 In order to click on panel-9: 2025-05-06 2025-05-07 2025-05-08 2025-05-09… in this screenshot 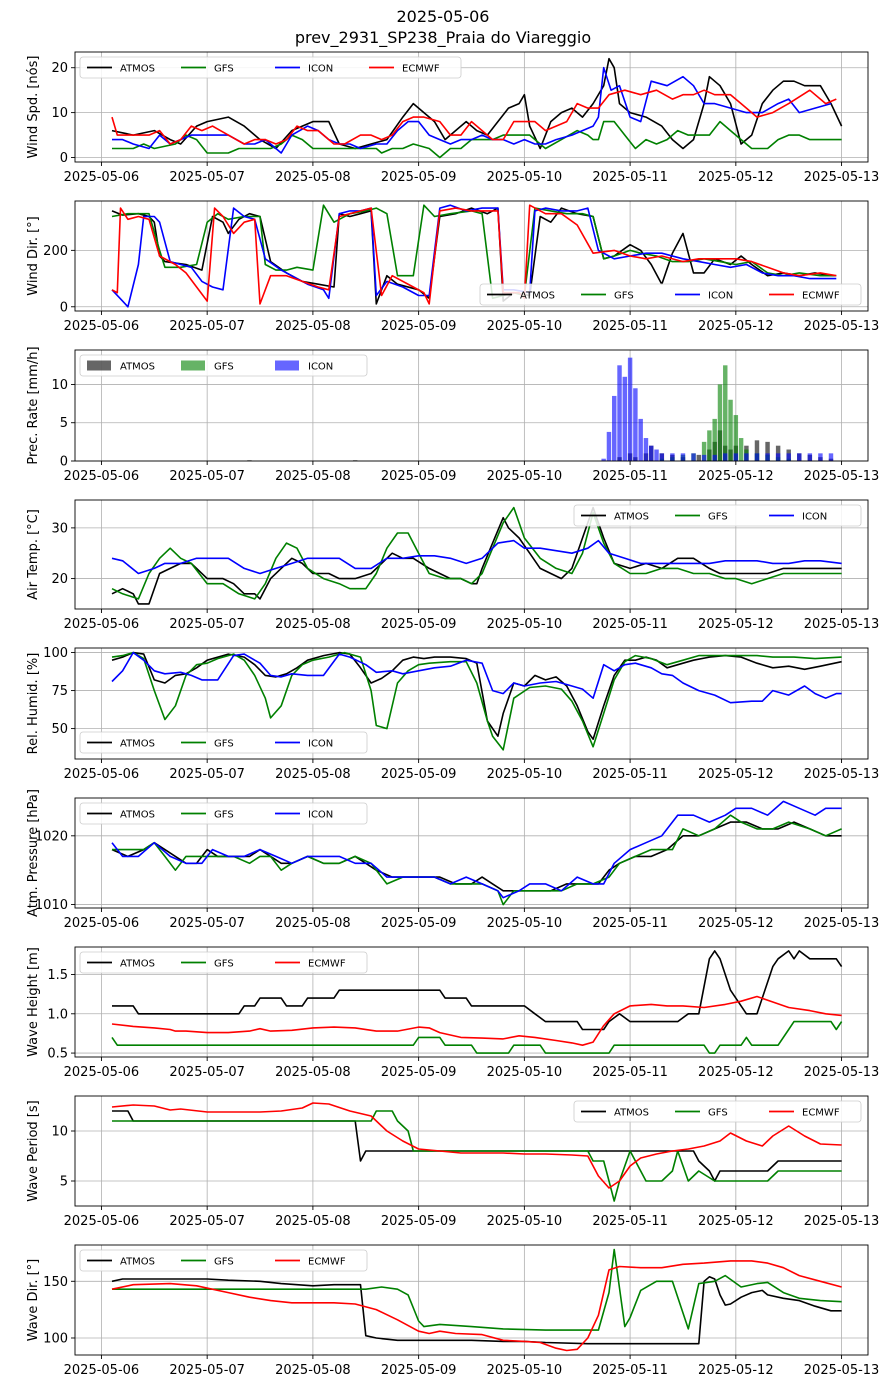, I will do `click(452, 1311)`.